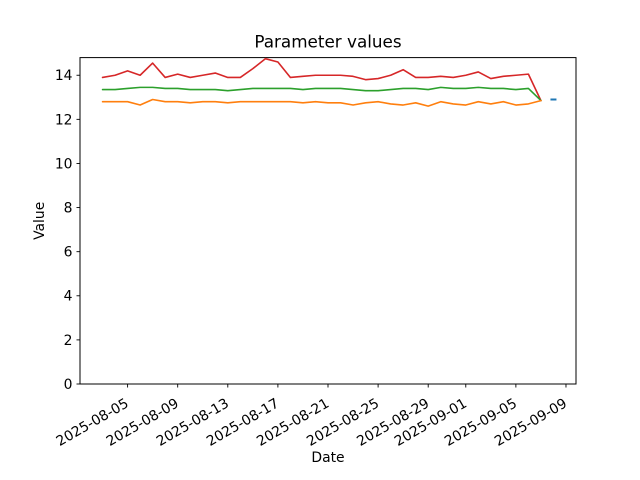 Image resolution: width=640 pixels, height=480 pixels. I want to click on series-red-line, so click(321, 79).